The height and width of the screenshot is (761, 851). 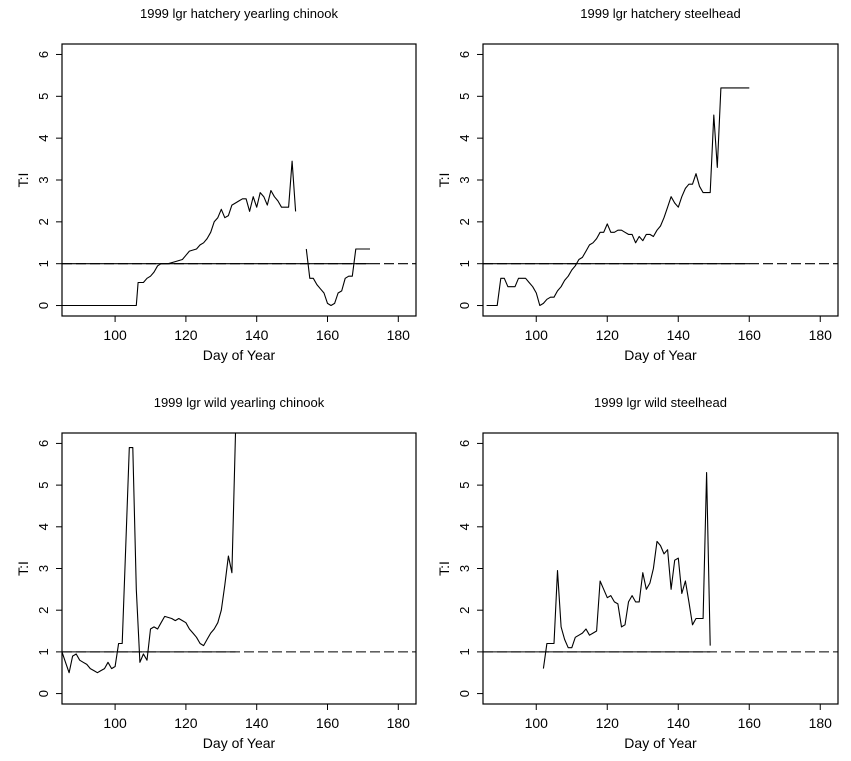 What do you see at coordinates (660, 402) in the screenshot?
I see `chart-title: 1999 lgr wild steelhead` at bounding box center [660, 402].